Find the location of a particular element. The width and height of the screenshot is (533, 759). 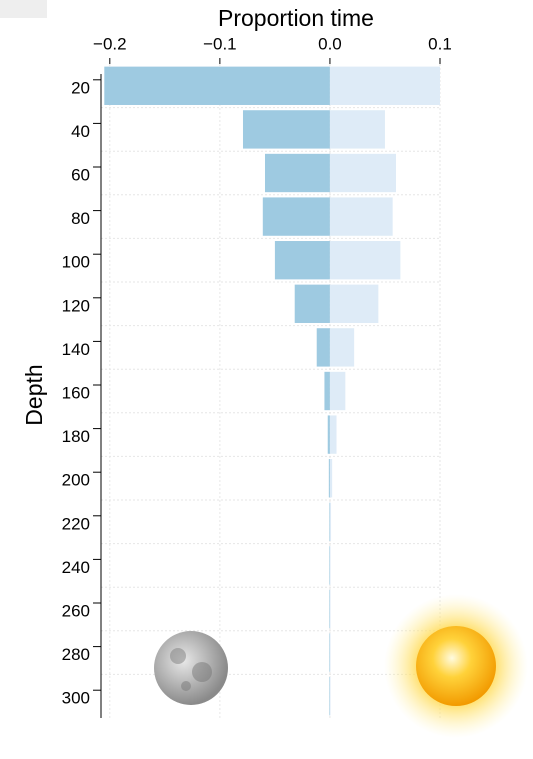

x-tick-label: −0.1 is located at coordinates (220, 43).